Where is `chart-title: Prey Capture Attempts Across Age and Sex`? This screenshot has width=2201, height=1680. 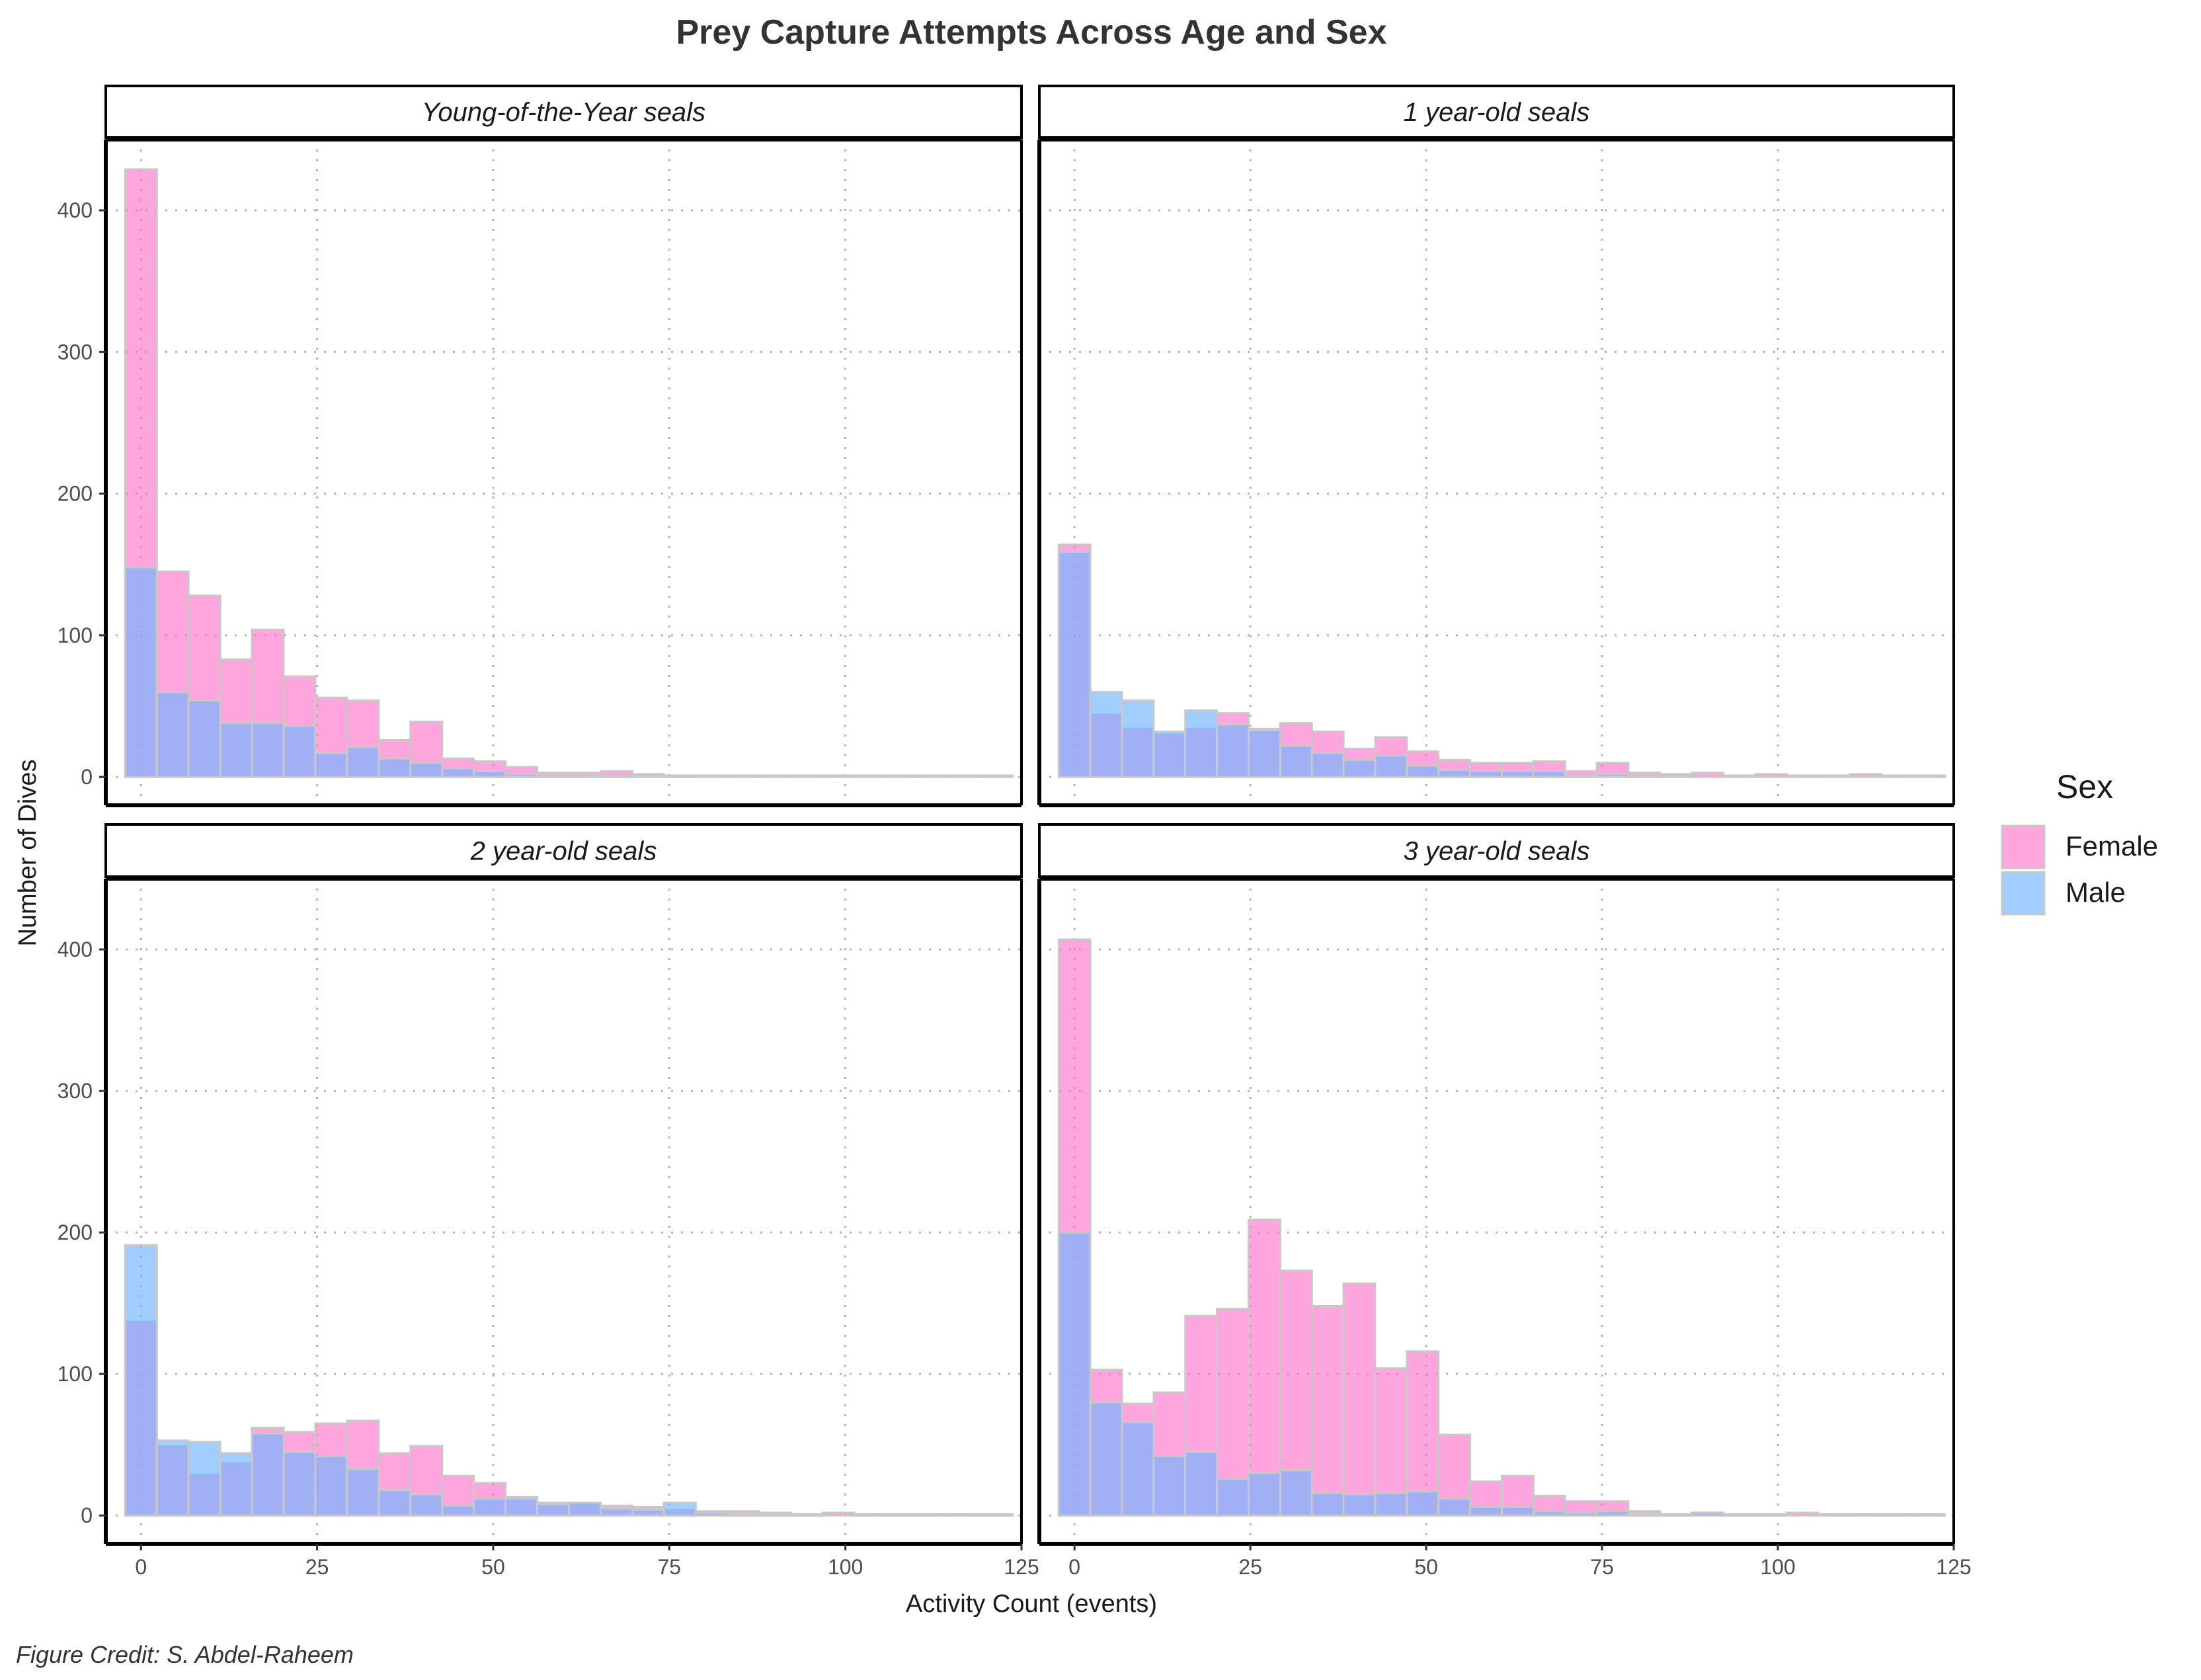
chart-title: Prey Capture Attempts Across Age and Sex is located at coordinates (1031, 32).